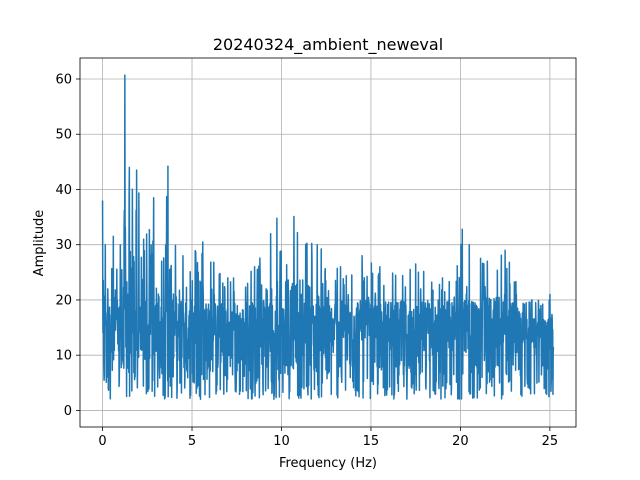 The image size is (640, 480). What do you see at coordinates (192, 441) in the screenshot?
I see `x-tick-label: 5` at bounding box center [192, 441].